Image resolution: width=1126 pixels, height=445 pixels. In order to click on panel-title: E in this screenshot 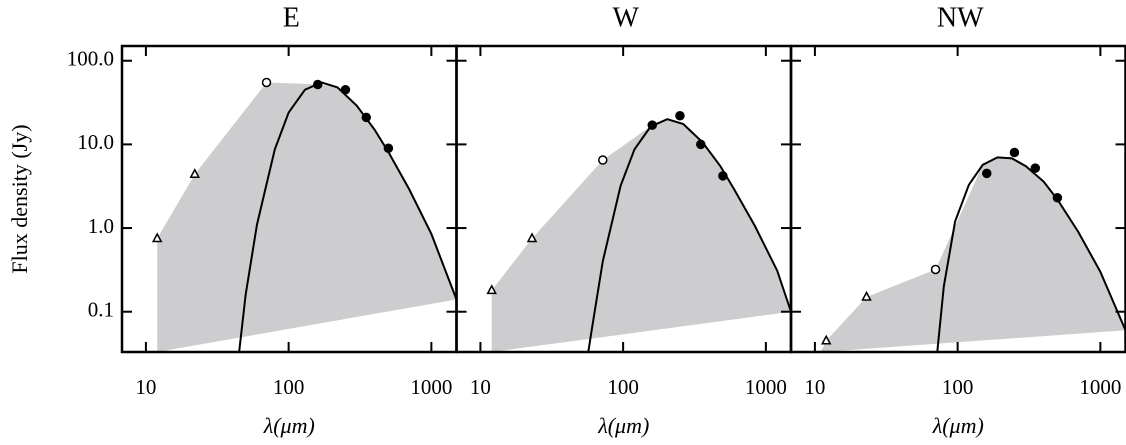, I will do `click(291, 17)`.